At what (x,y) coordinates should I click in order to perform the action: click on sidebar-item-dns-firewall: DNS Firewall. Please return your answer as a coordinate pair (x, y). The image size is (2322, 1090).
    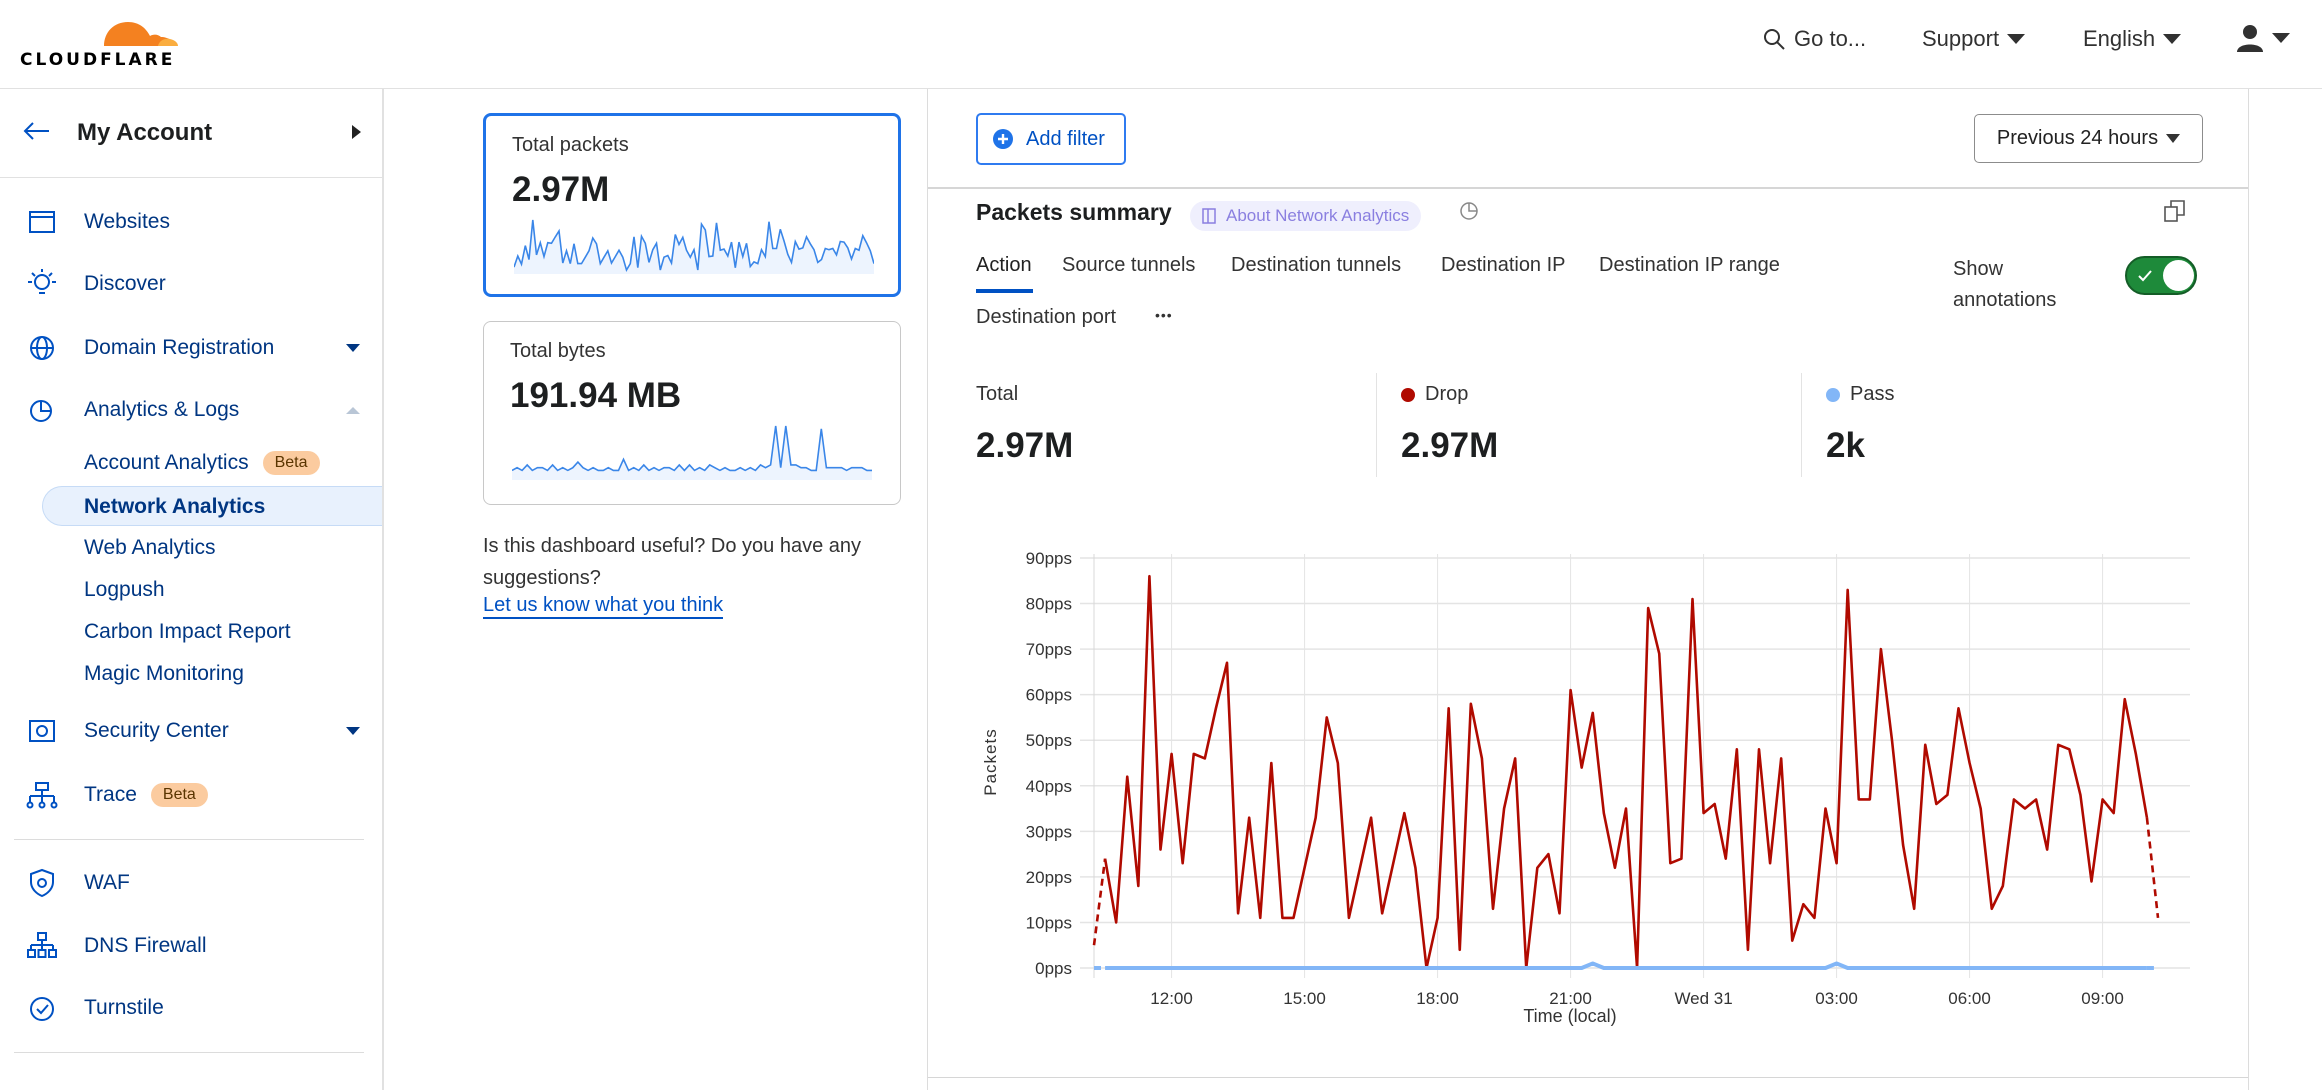
    Looking at the image, I should click on (191, 946).